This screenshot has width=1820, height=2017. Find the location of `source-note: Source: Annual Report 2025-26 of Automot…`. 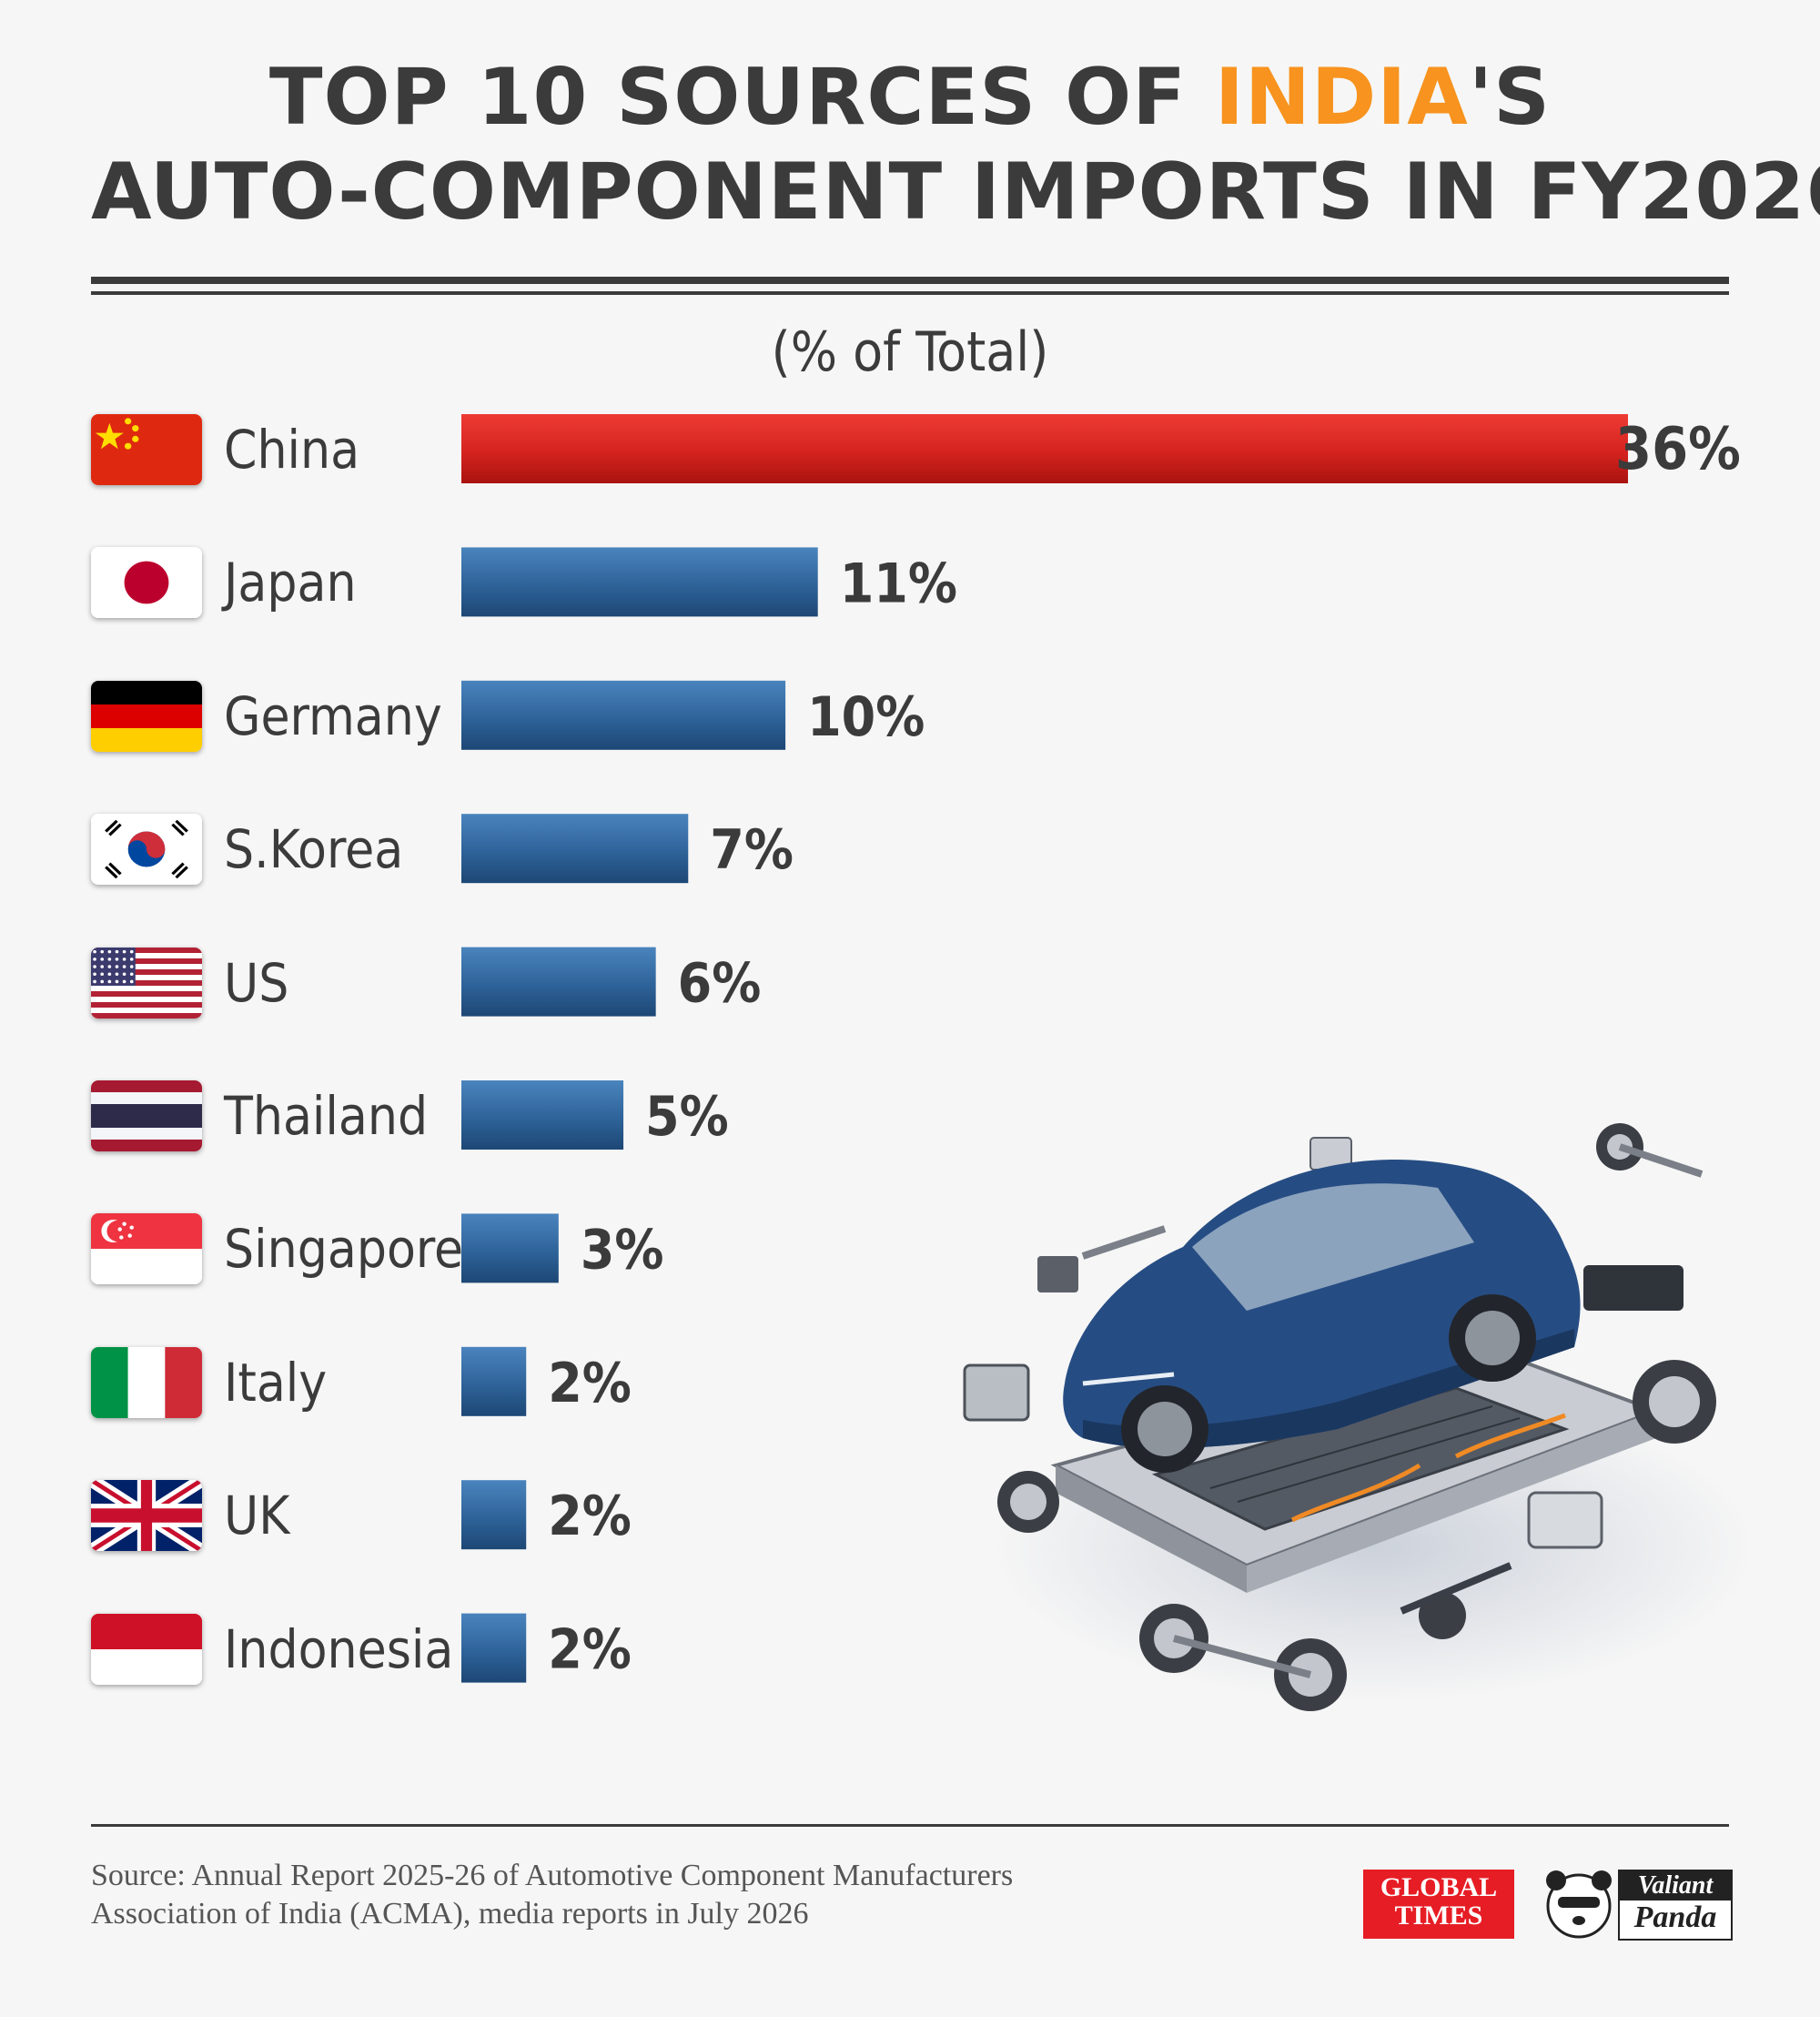

source-note: Source: Annual Report 2025-26 of Automot… is located at coordinates (637, 1895).